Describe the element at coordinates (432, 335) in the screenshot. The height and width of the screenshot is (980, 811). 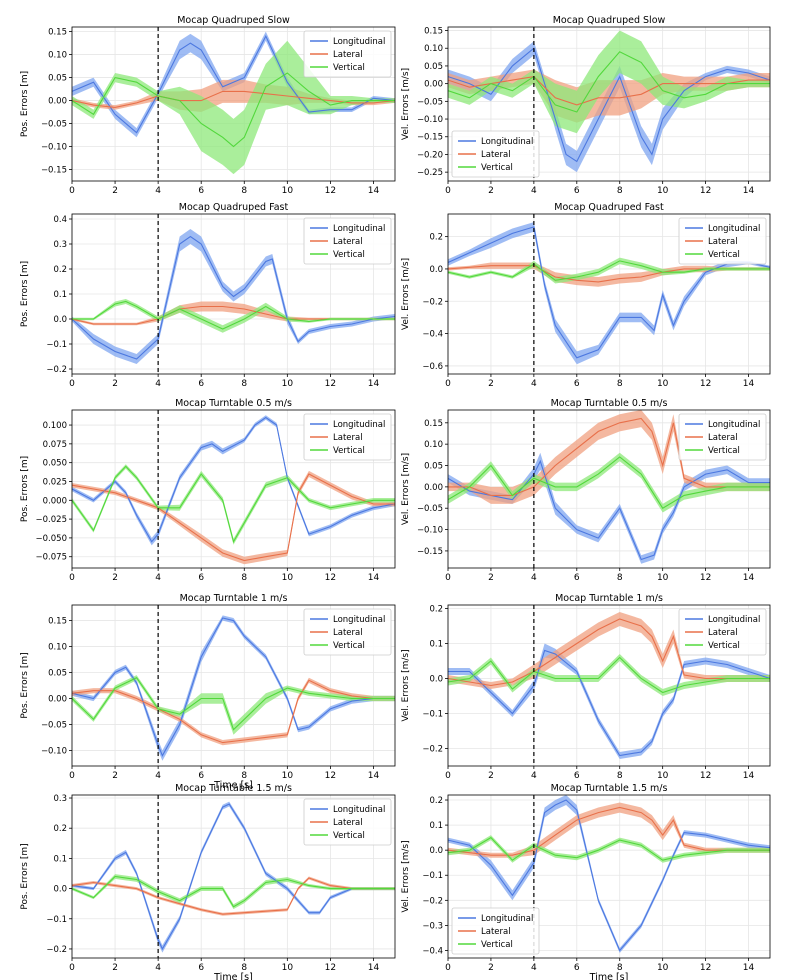
I see `y-tick-label: −0.4` at that location.